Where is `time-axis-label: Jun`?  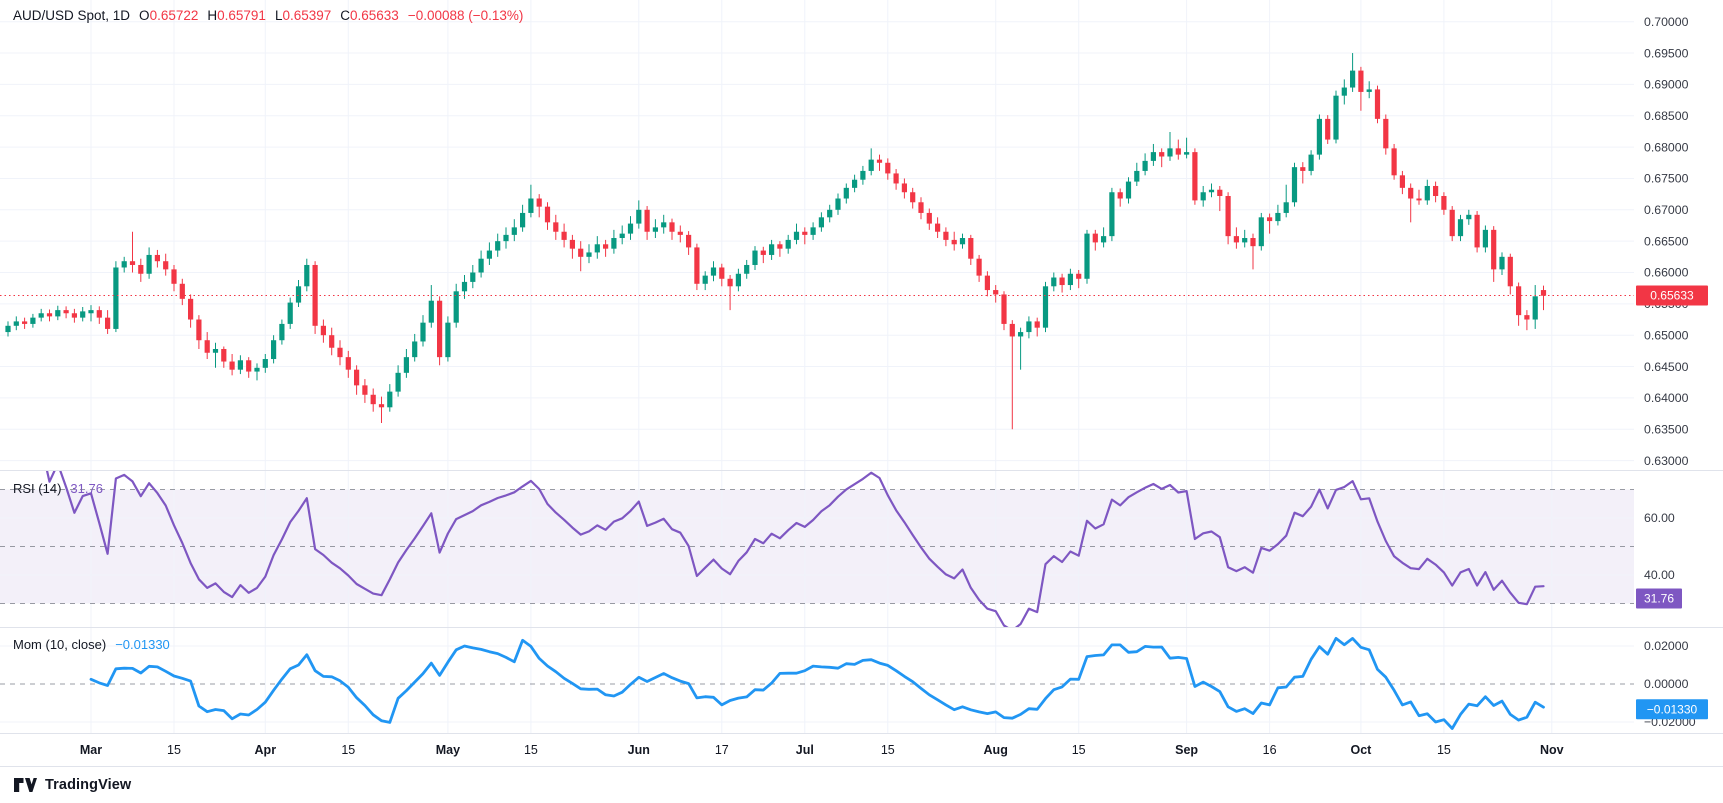
time-axis-label: Jun is located at coordinates (638, 750).